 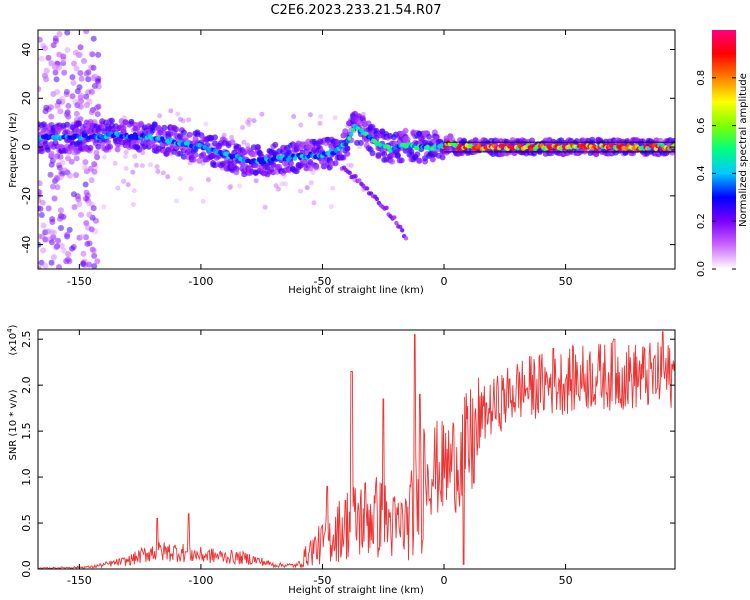 I want to click on snr-scale-prefix: (x10, so click(x=13, y=344).